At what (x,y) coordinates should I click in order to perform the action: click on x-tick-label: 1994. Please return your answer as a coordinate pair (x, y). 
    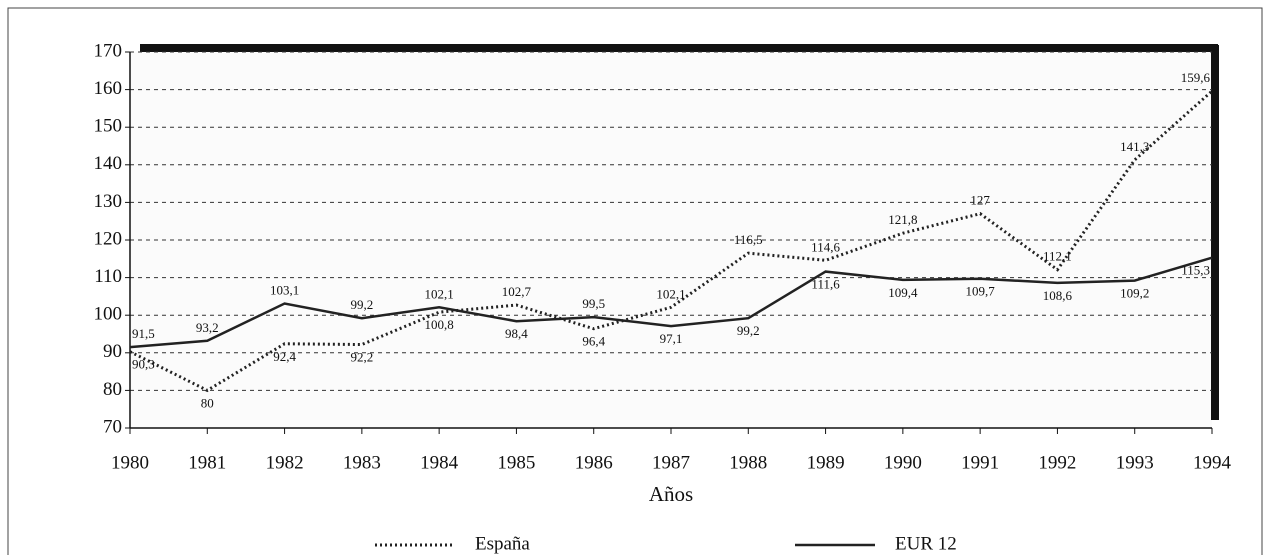
    Looking at the image, I should click on (1212, 462).